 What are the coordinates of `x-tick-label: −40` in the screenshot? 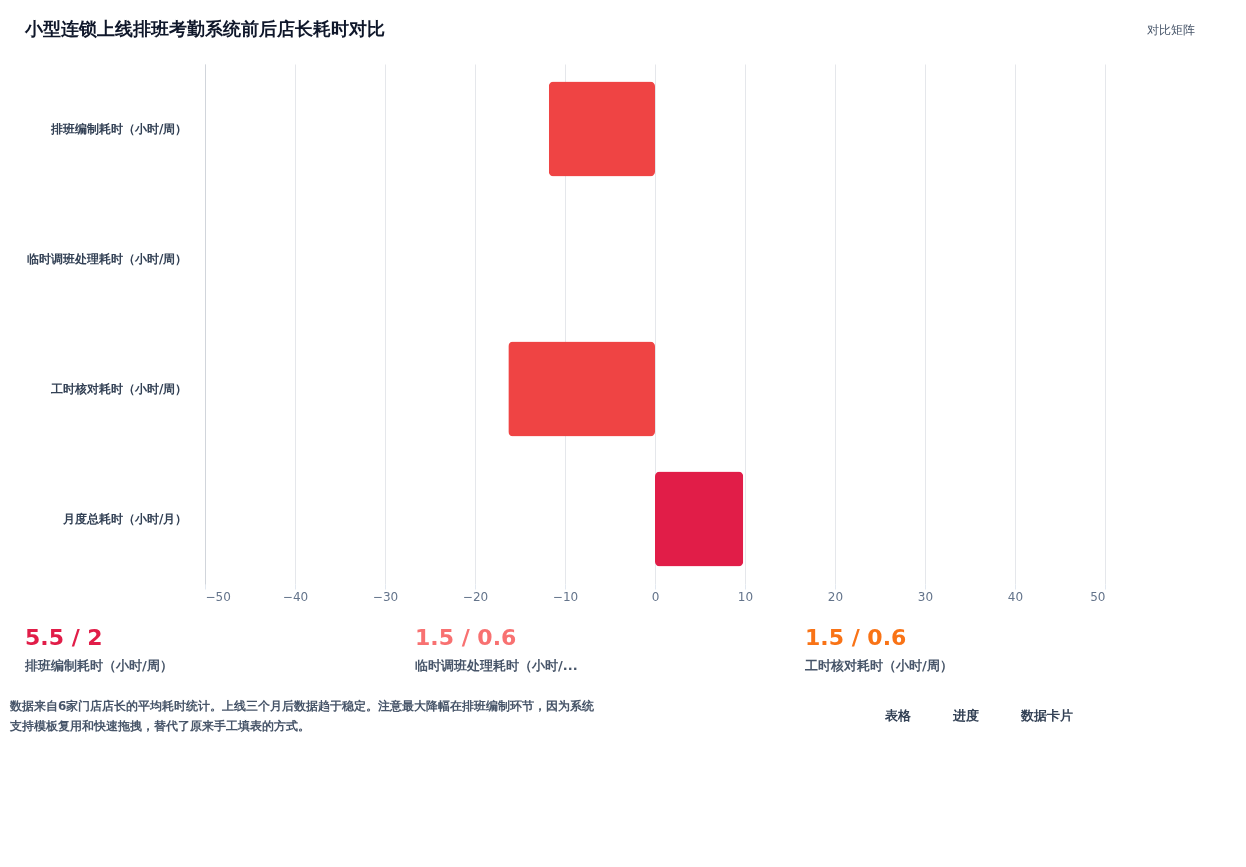 It's located at (295, 596).